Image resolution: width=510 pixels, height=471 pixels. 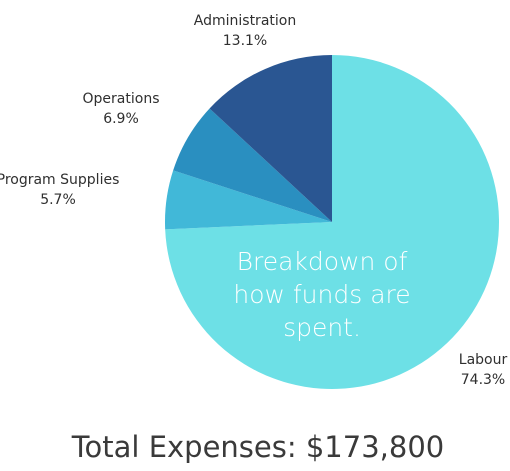 I want to click on pie-slice-operations, so click(x=252, y=165).